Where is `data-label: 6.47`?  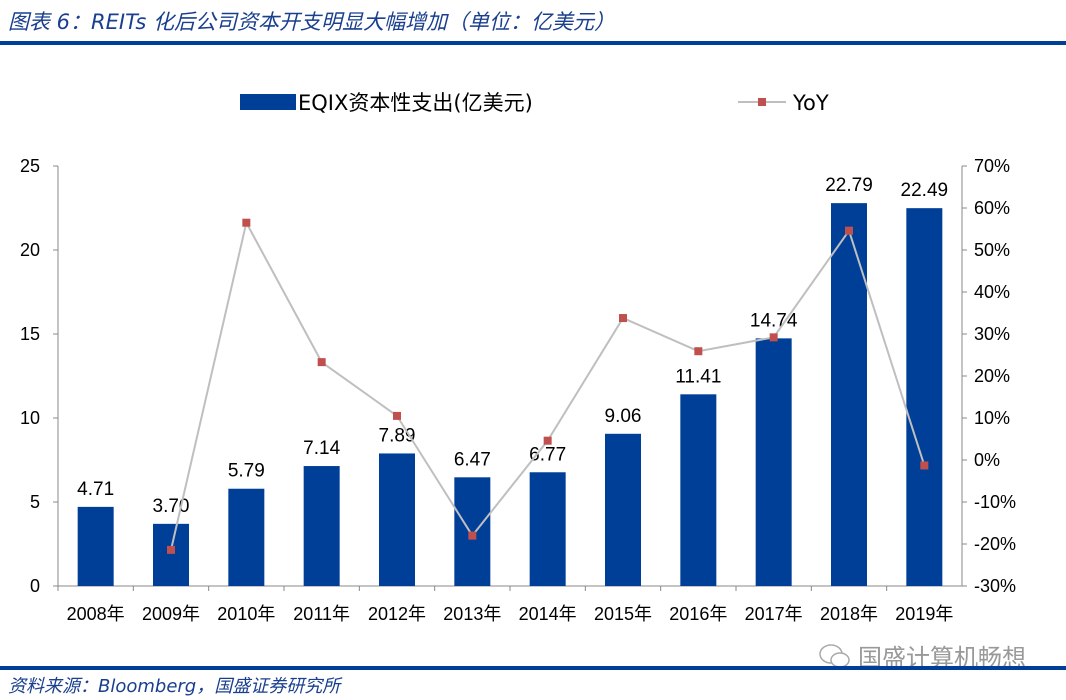
data-label: 6.47 is located at coordinates (472, 459).